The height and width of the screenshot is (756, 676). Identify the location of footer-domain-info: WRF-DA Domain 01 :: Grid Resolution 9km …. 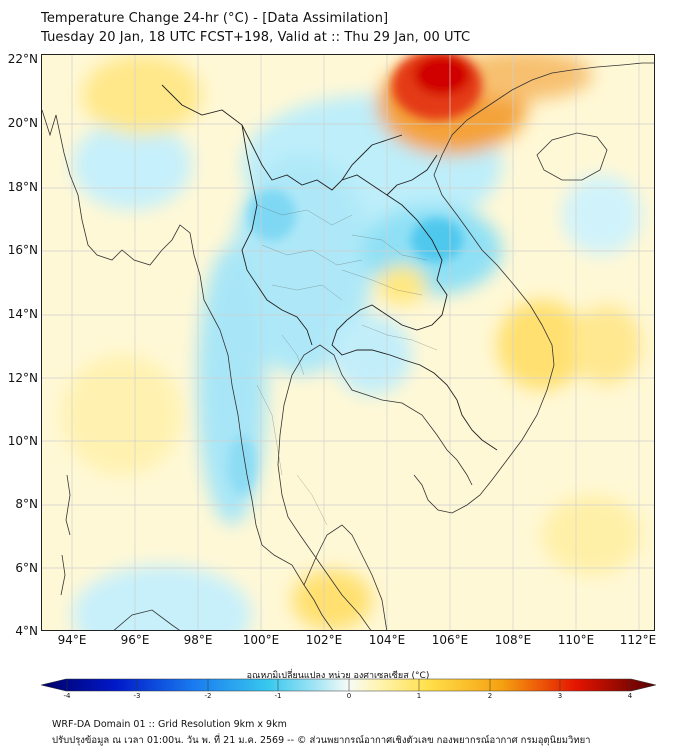
(169, 724).